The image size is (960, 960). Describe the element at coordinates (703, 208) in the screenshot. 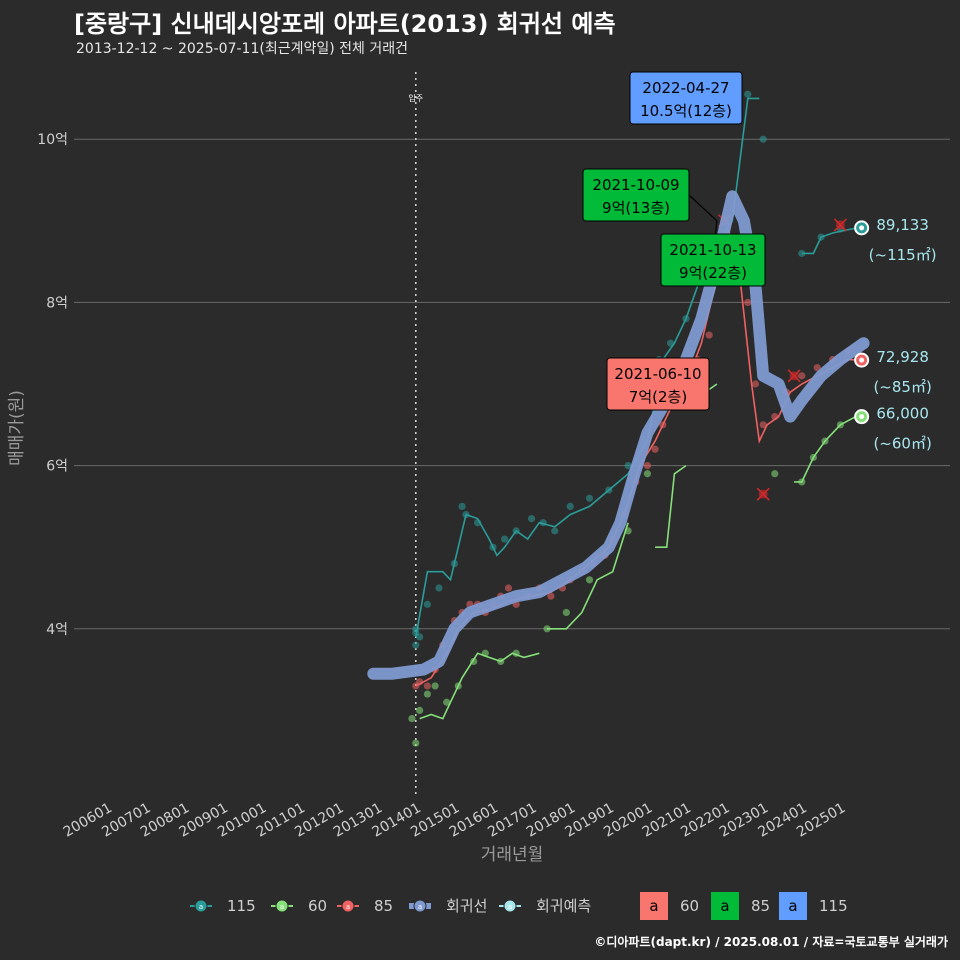

I see `annotation-leader` at that location.